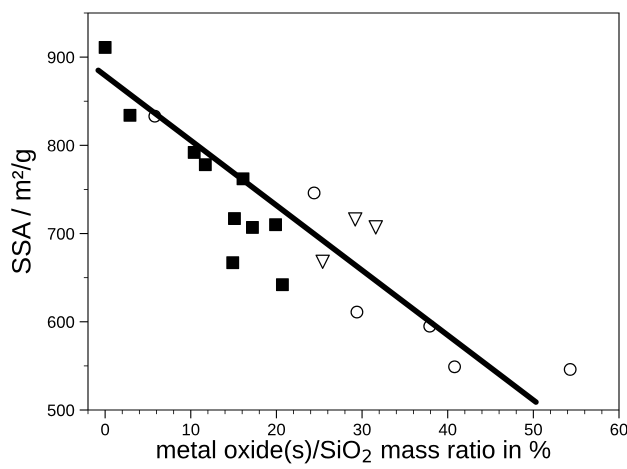  I want to click on x-tick-label: 50, so click(533, 430).